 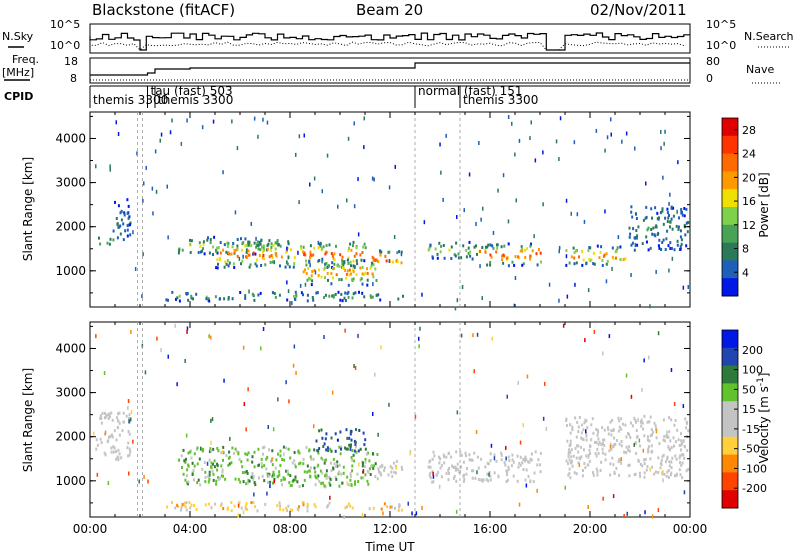 I want to click on colorbar-tick-label: 200, so click(x=752, y=350).